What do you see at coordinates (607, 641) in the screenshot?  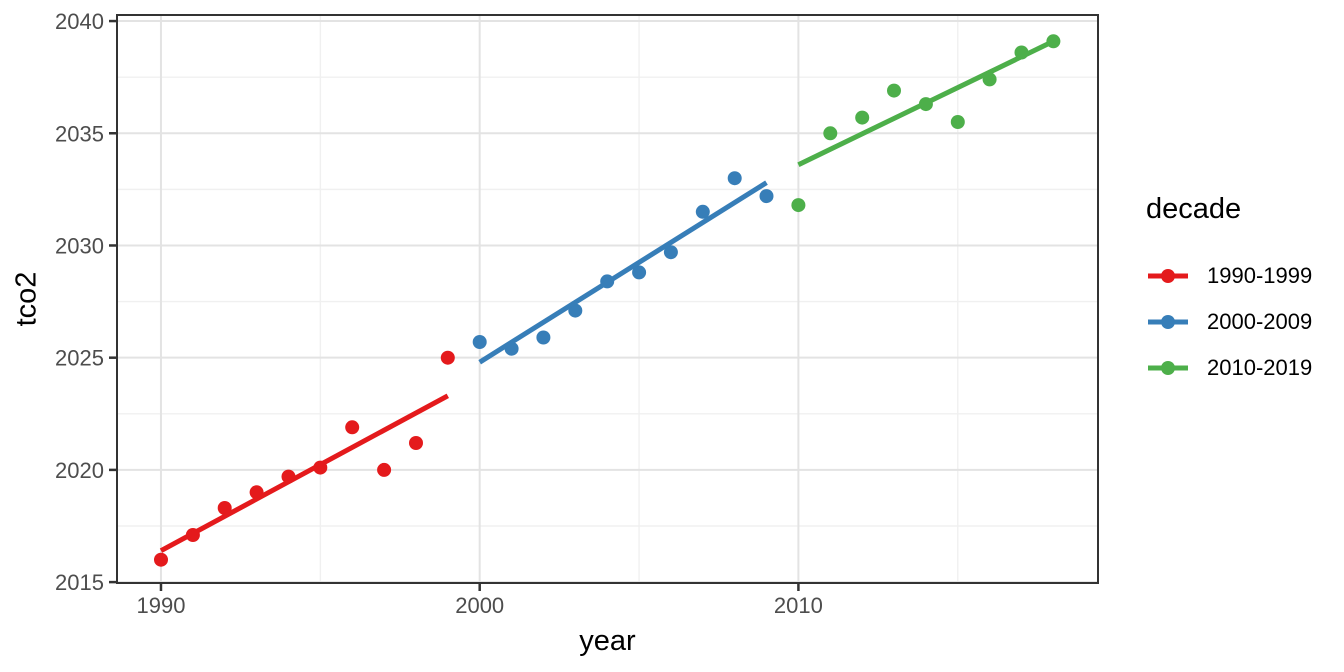 I see `x-axis-title: year` at bounding box center [607, 641].